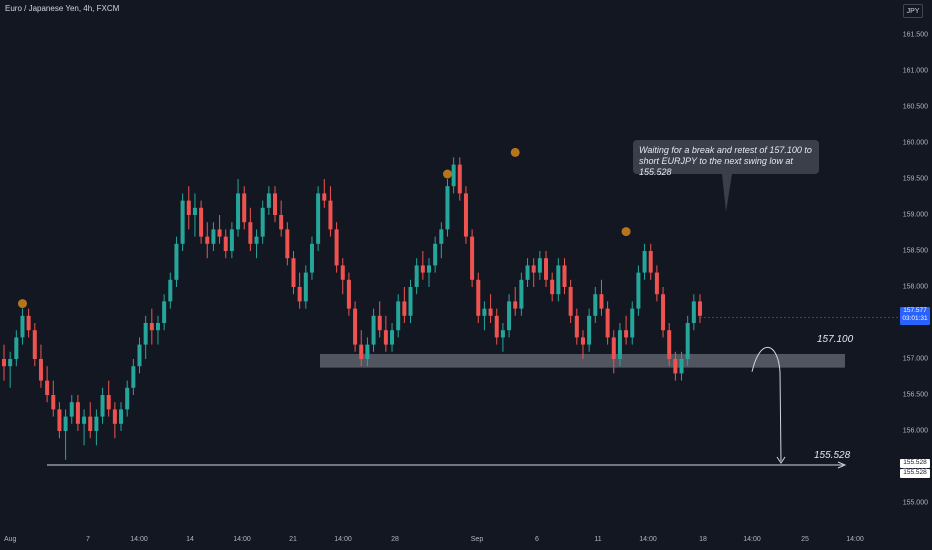  What do you see at coordinates (915, 179) in the screenshot?
I see `y-tick-label: 159.500` at bounding box center [915, 179].